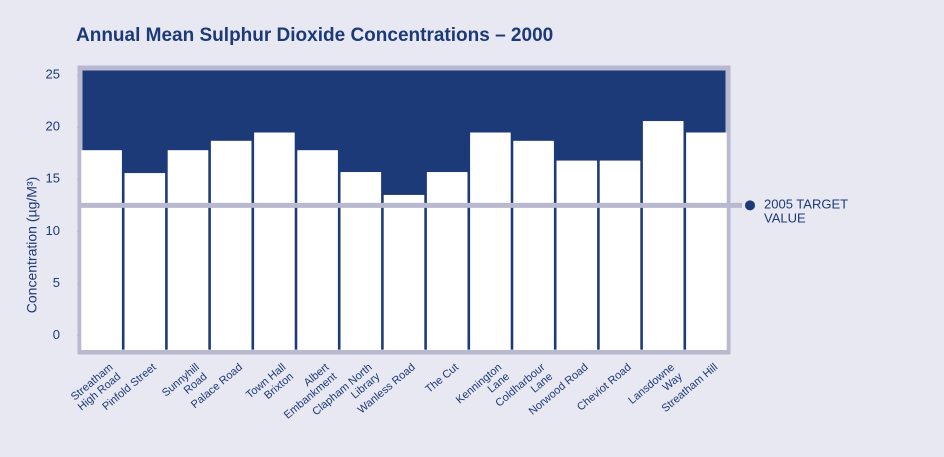 This screenshot has width=944, height=457. Describe the element at coordinates (750, 205) in the screenshot. I see `legend-dot` at that location.